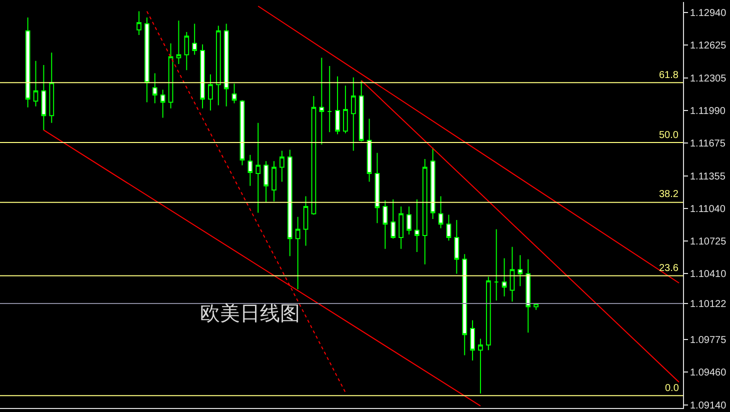  Describe the element at coordinates (708, 406) in the screenshot. I see `y-tick-label: 1.09140` at that location.